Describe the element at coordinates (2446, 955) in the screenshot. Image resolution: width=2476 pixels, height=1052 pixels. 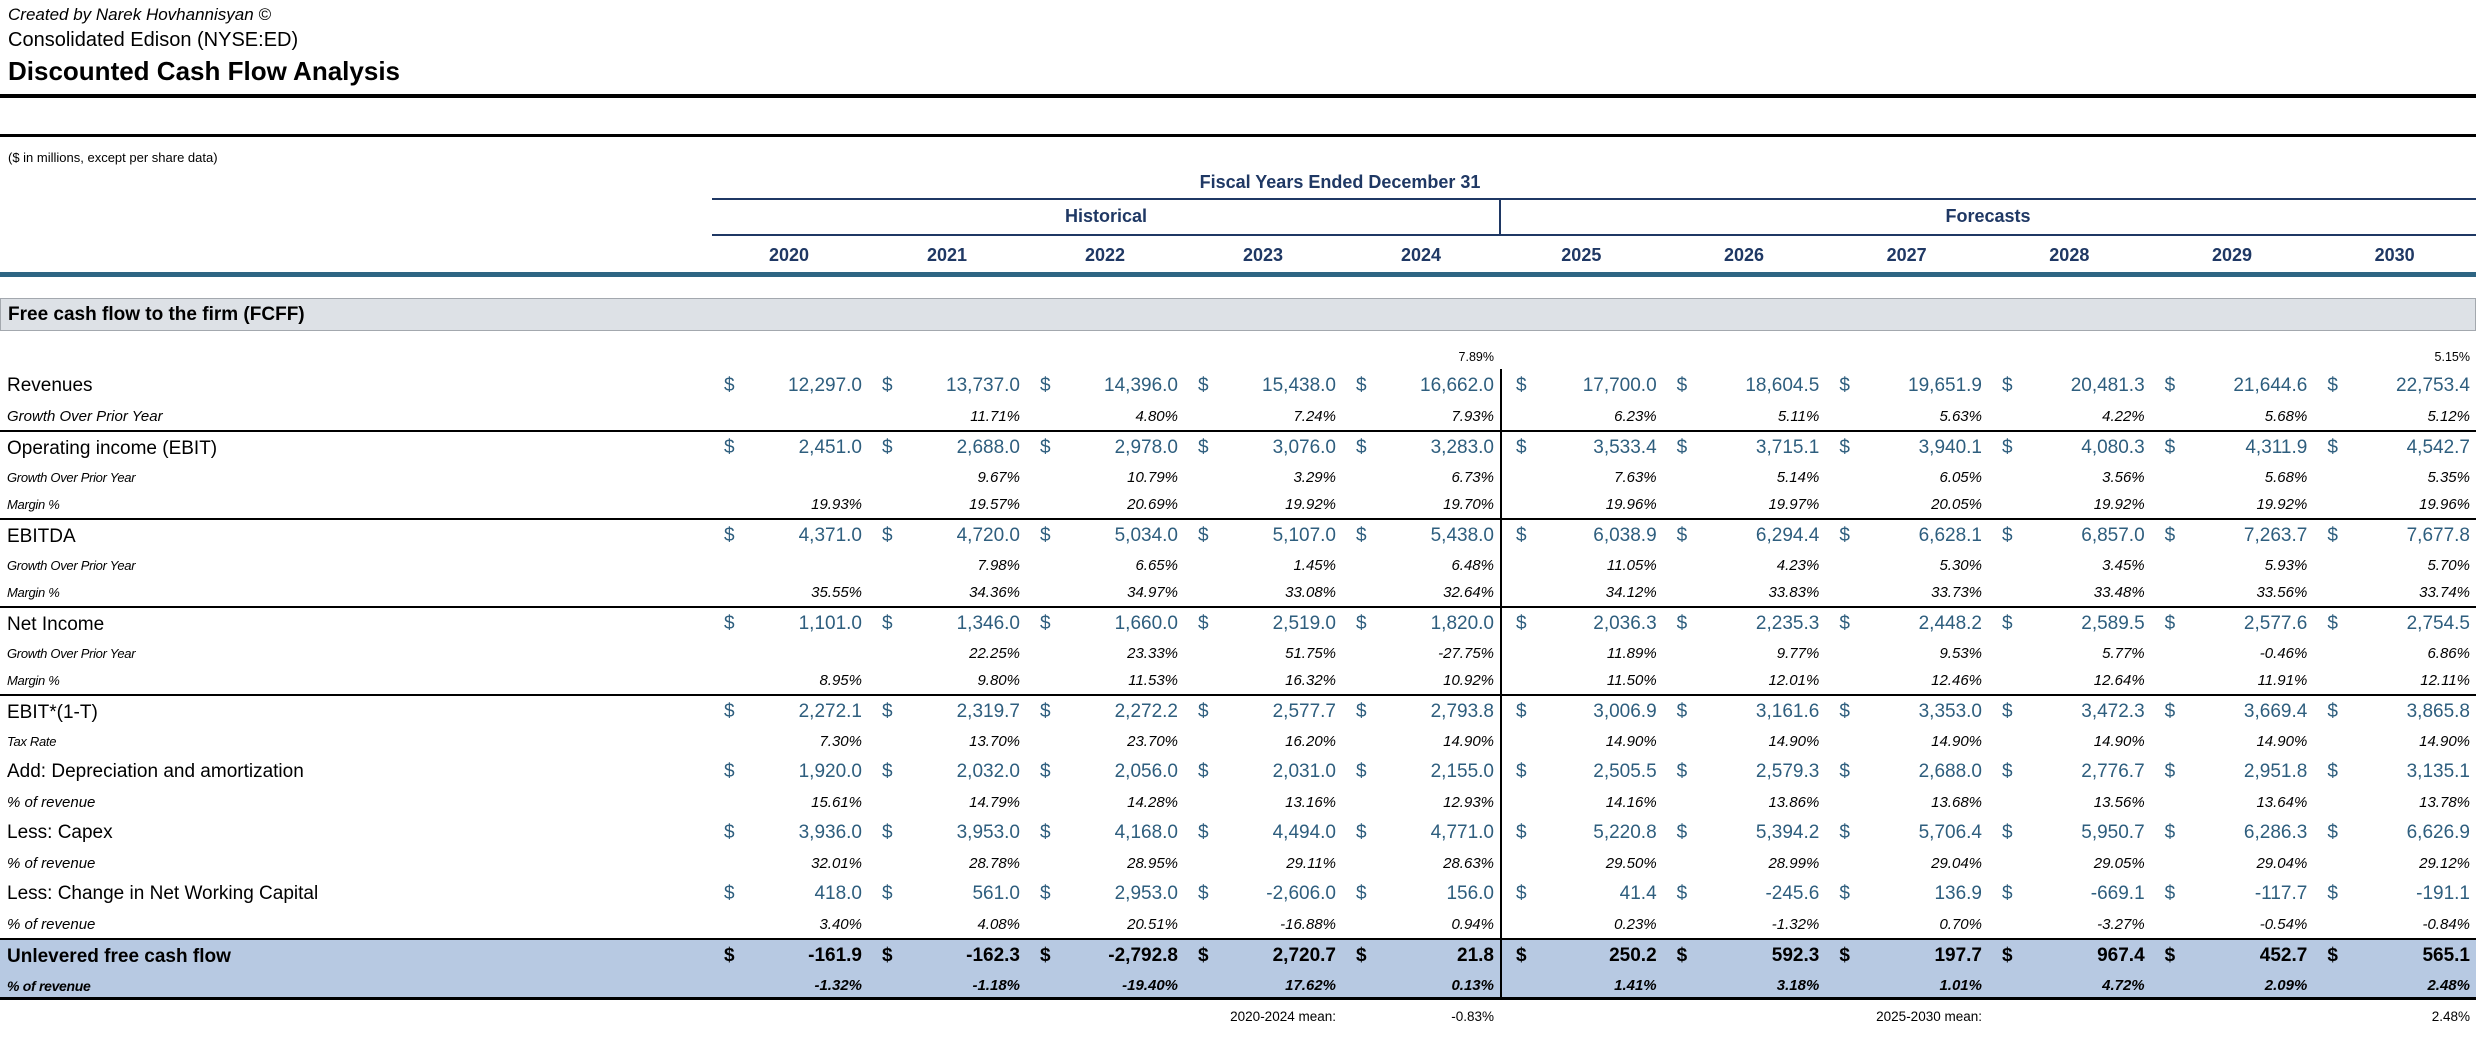
I see `cell-value: 565.1` at that location.